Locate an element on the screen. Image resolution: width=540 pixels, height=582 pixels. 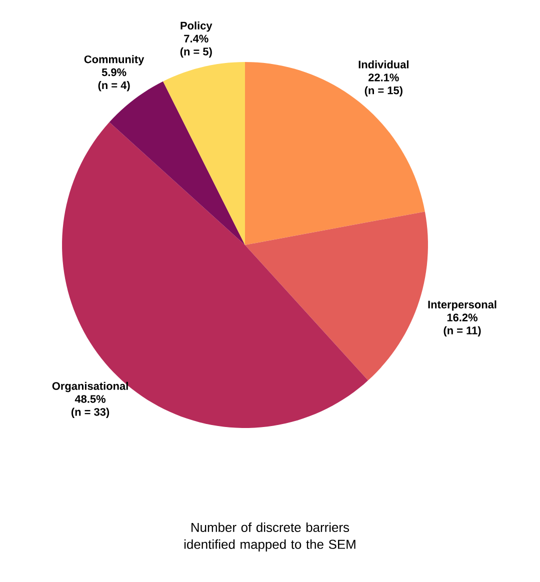
text: (n = 15) is located at coordinates (383, 91).